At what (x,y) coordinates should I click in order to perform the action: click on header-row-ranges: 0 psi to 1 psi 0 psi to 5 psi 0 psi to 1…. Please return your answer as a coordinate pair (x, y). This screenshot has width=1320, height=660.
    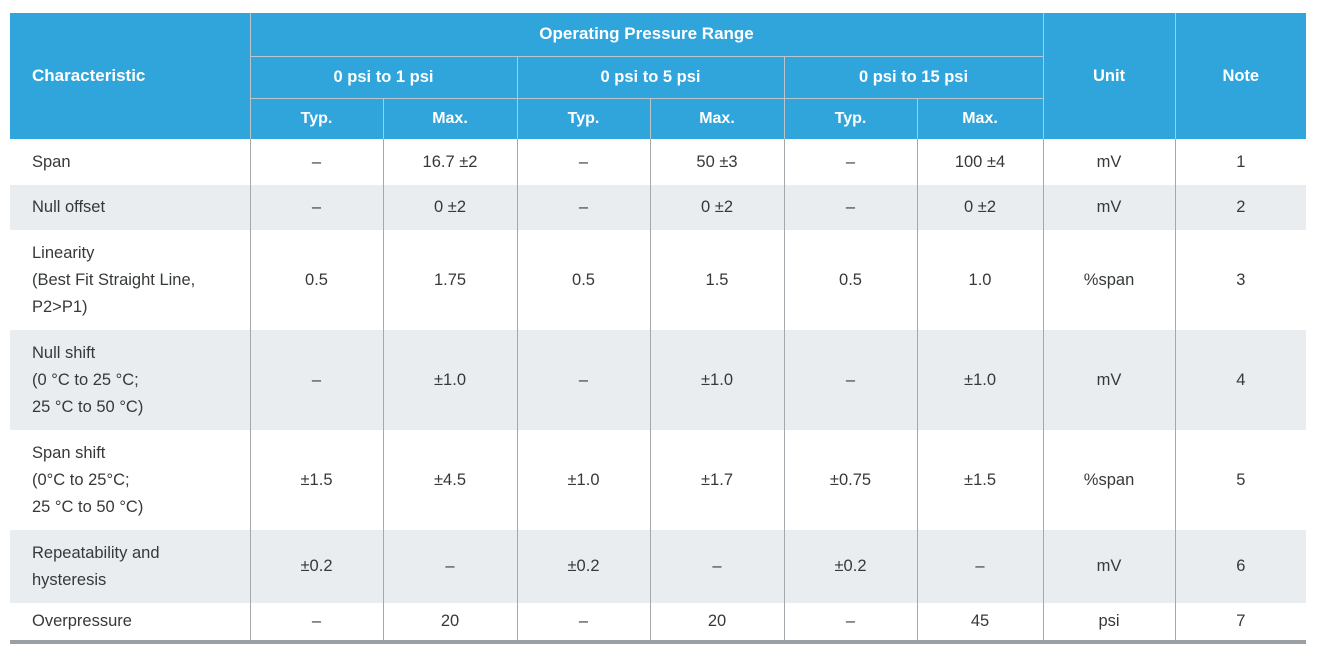
    Looking at the image, I should click on (658, 77).